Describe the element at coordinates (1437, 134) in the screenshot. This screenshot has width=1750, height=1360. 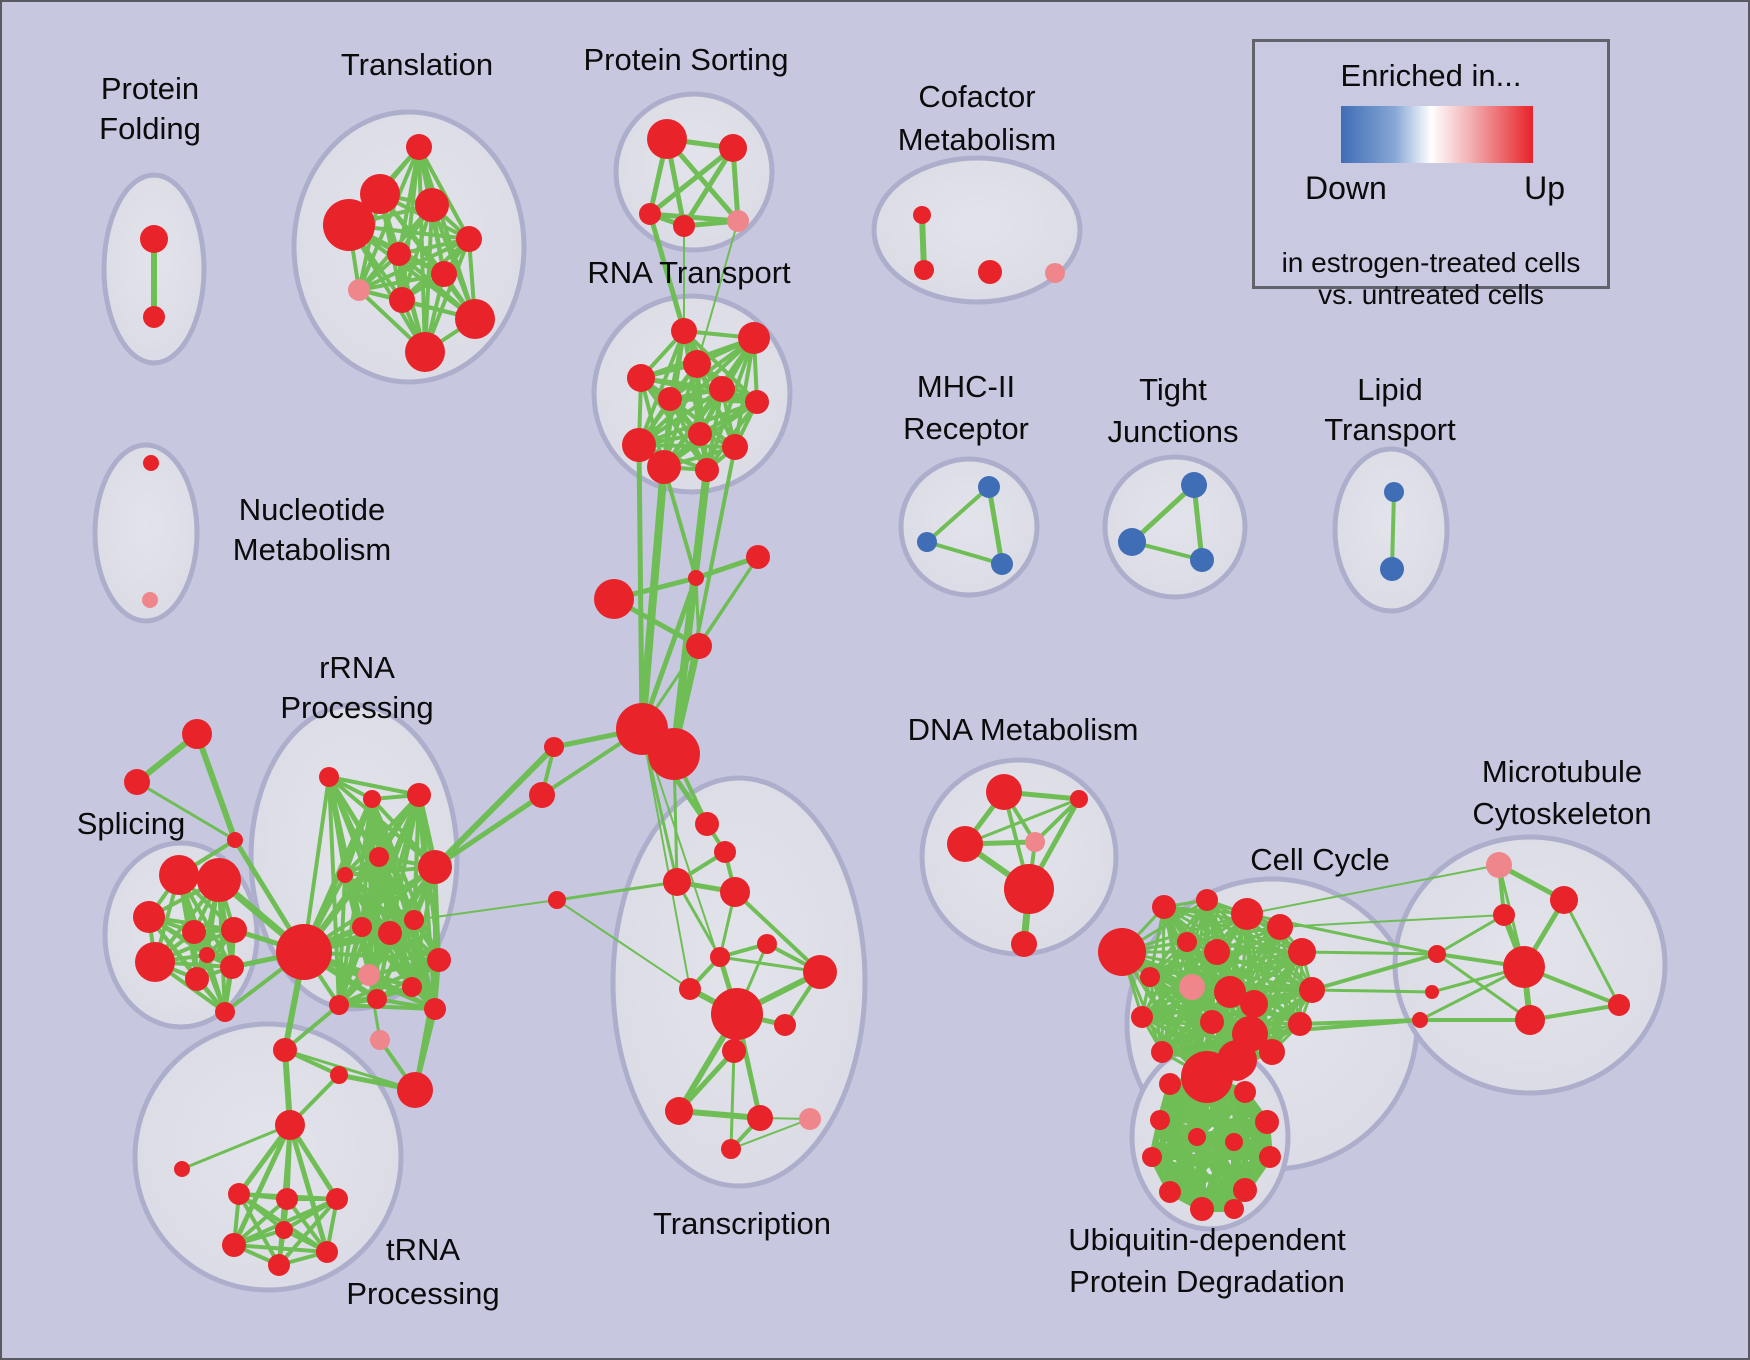
I see `legend-gradient-bar` at that location.